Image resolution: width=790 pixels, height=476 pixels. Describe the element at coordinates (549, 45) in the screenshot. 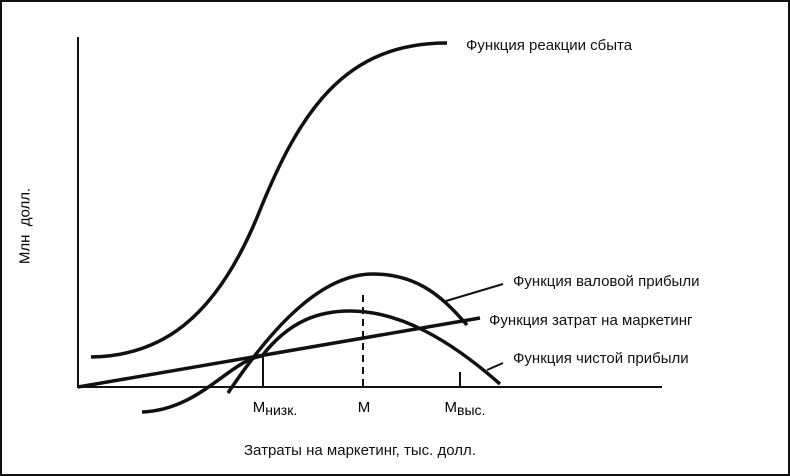

I see `sales-response-label: Функция реакции сбыта` at that location.